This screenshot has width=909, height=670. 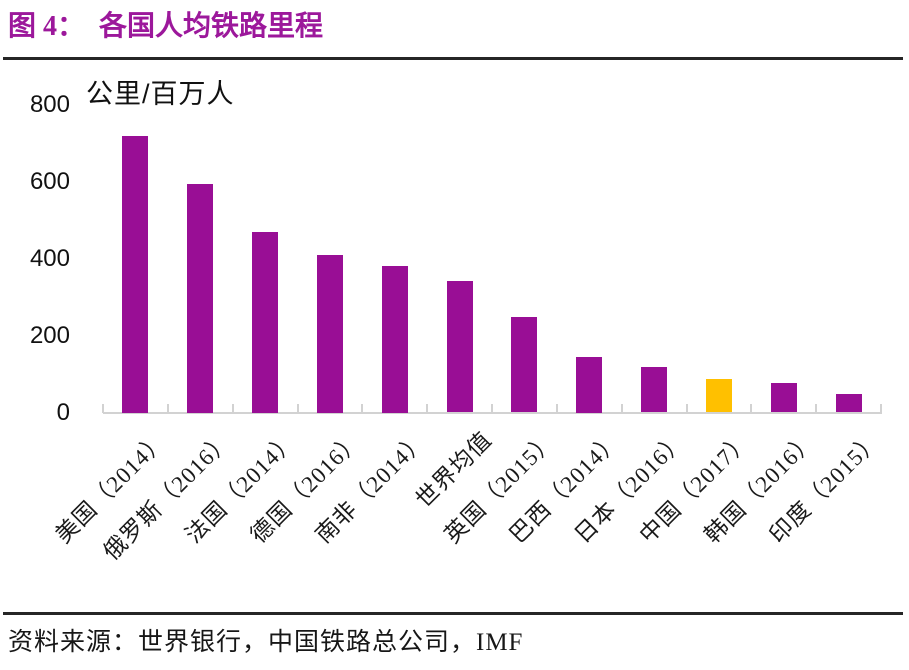 I want to click on figure-number-label: 图 4：, so click(x=47, y=26).